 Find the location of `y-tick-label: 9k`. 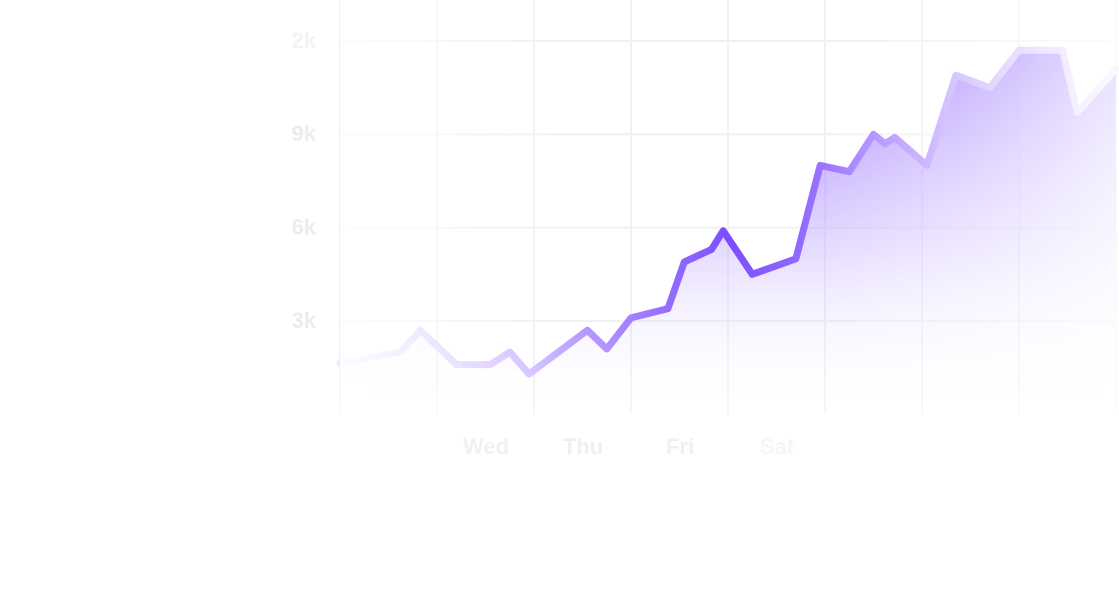

y-tick-label: 9k is located at coordinates (304, 133).